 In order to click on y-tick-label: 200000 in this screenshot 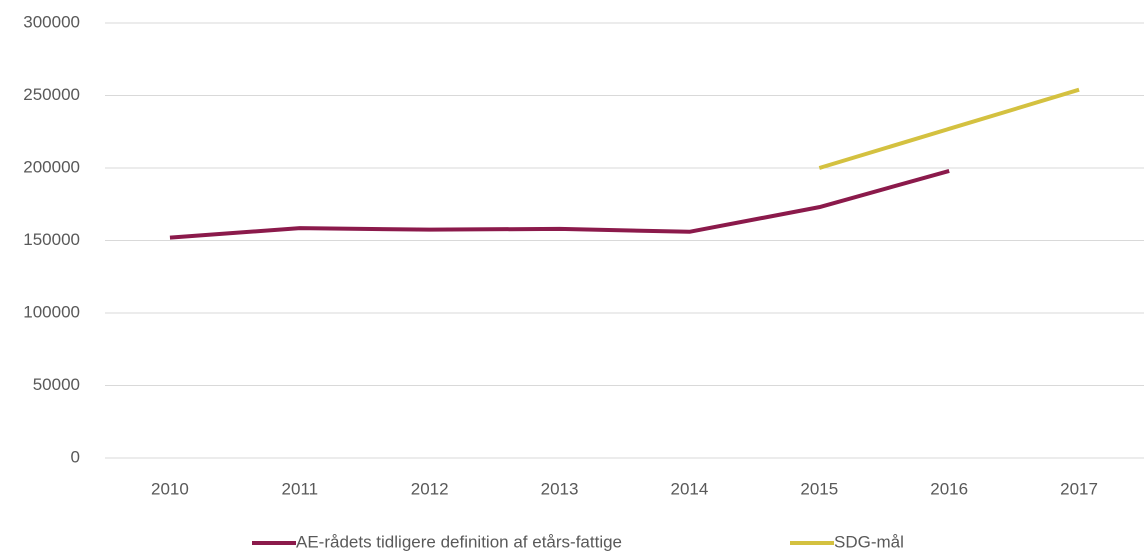, I will do `click(51, 166)`.